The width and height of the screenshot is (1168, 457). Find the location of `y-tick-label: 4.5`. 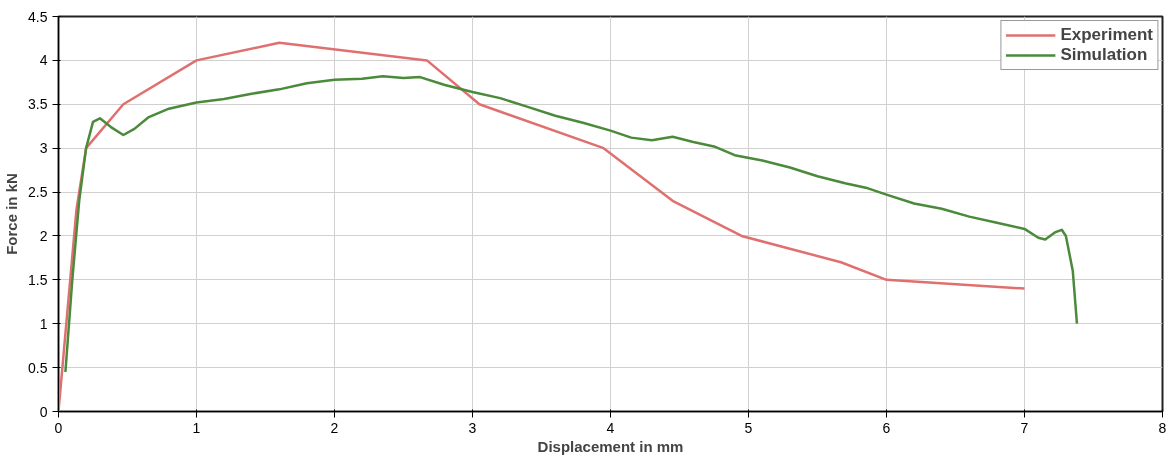

y-tick-label: 4.5 is located at coordinates (38, 16).